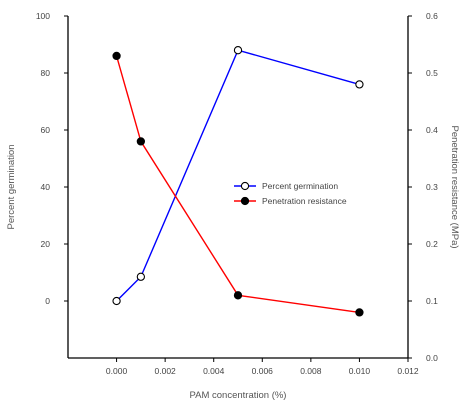  Describe the element at coordinates (311, 371) in the screenshot. I see `x-tick-label: 0.008` at that location.